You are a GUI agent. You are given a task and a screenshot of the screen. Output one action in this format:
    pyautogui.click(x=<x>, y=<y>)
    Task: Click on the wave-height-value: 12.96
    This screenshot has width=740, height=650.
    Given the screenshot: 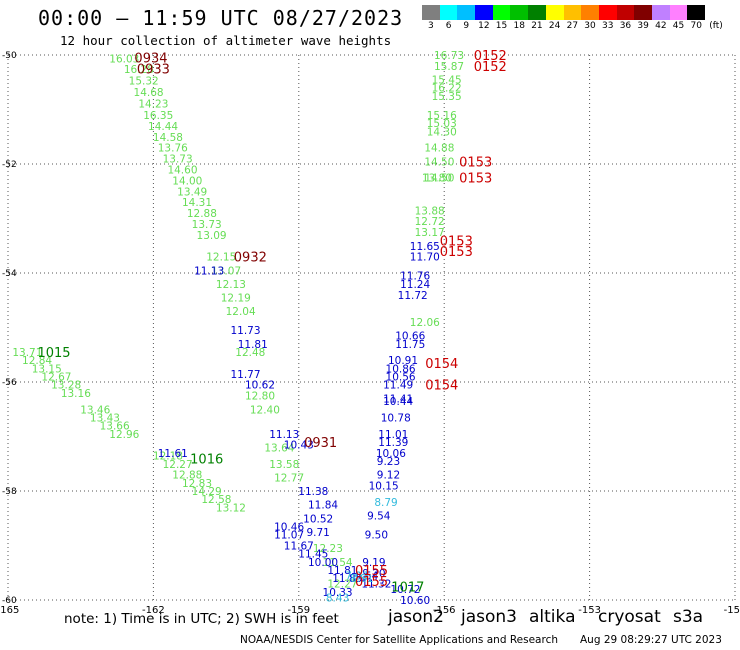 What is the action you would take?
    pyautogui.click(x=124, y=435)
    